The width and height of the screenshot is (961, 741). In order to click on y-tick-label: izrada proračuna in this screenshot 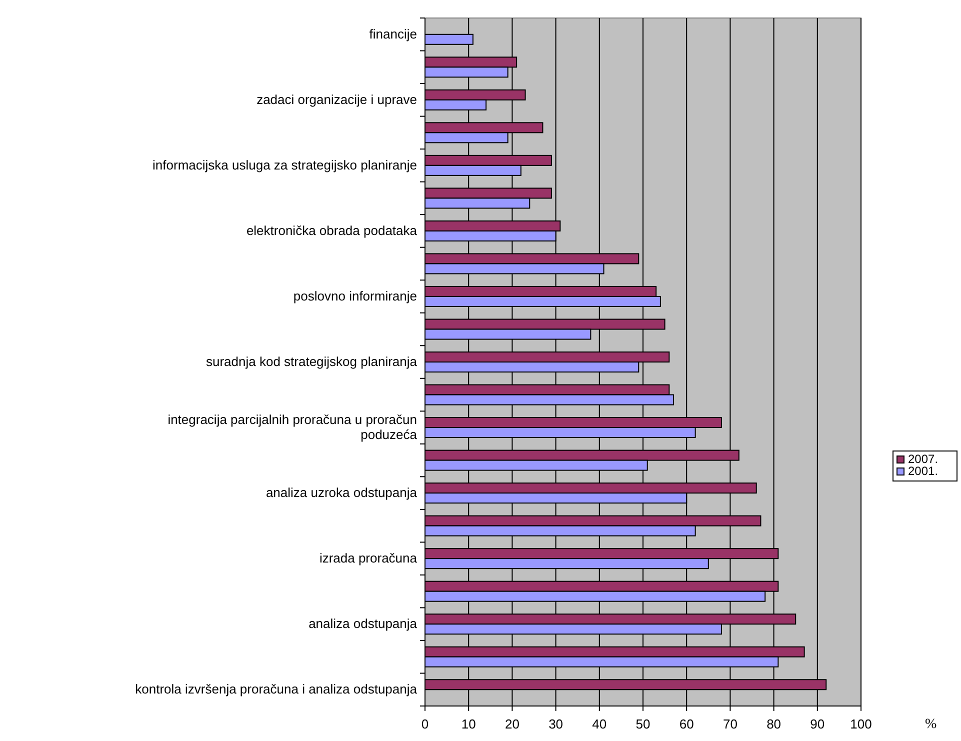, I will do `click(368, 558)`.